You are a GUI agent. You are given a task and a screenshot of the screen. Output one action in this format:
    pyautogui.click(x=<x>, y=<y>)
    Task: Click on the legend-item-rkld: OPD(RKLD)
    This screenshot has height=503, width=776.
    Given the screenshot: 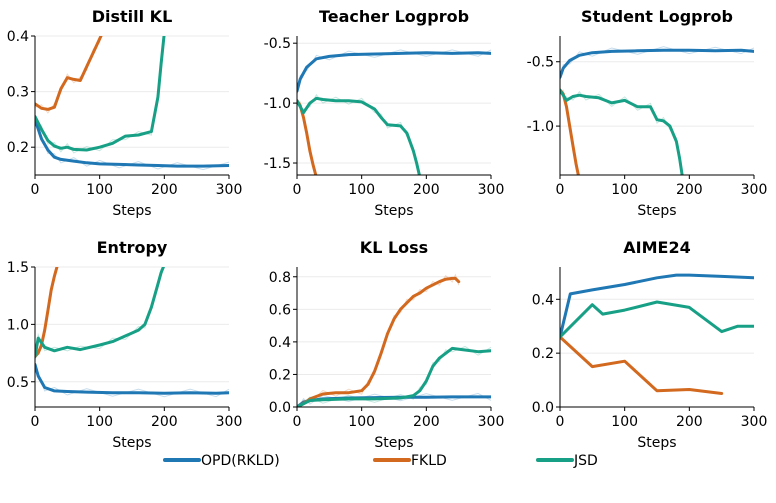 What is the action you would take?
    pyautogui.click(x=221, y=461)
    